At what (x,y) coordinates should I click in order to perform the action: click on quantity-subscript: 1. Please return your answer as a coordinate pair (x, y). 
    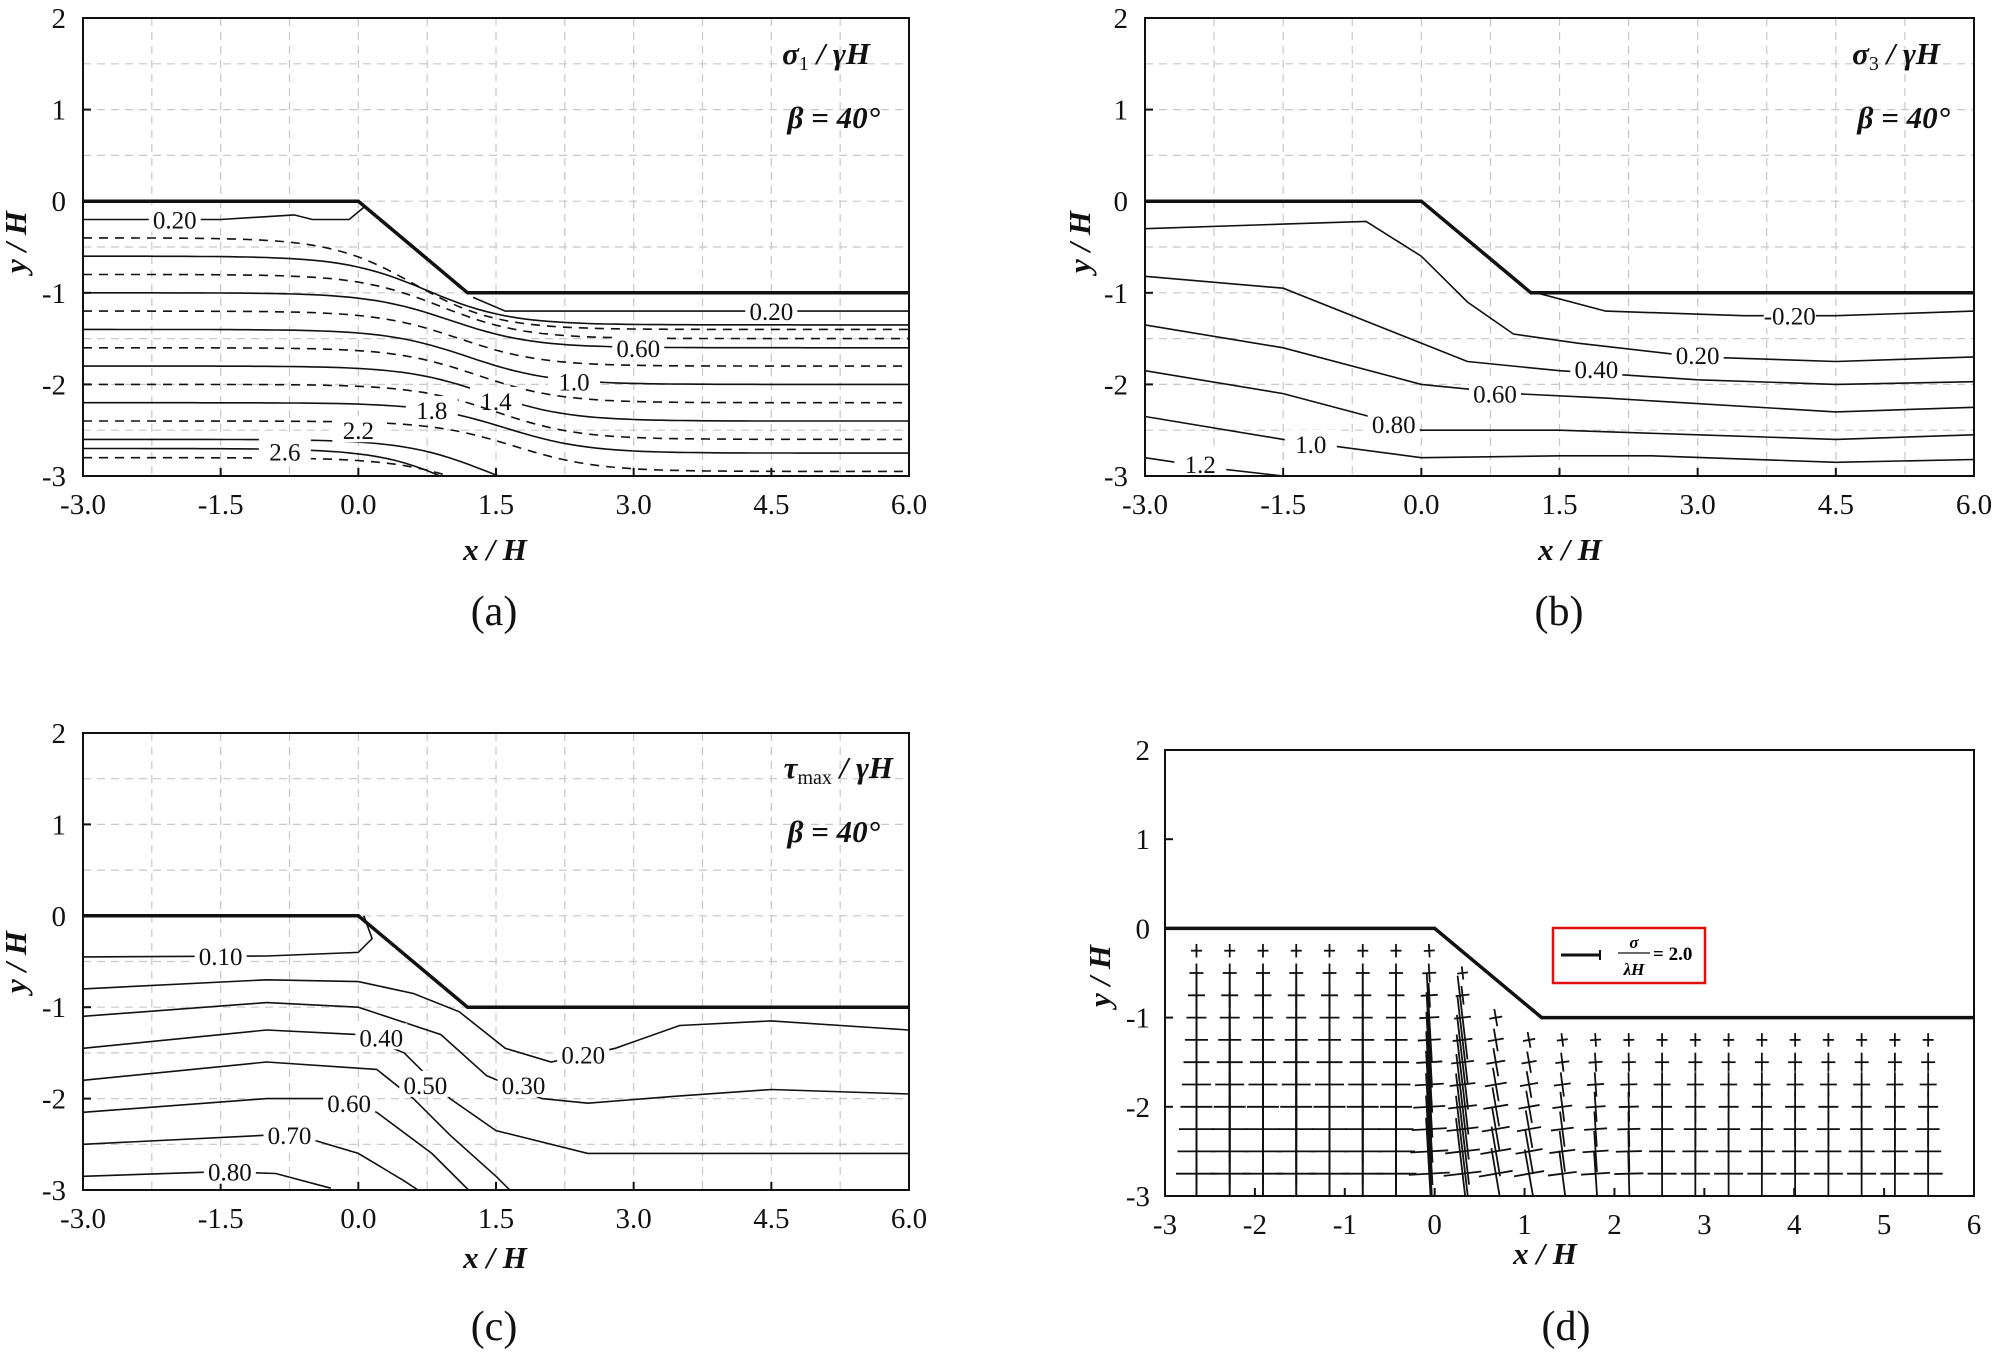
    Looking at the image, I should click on (804, 64).